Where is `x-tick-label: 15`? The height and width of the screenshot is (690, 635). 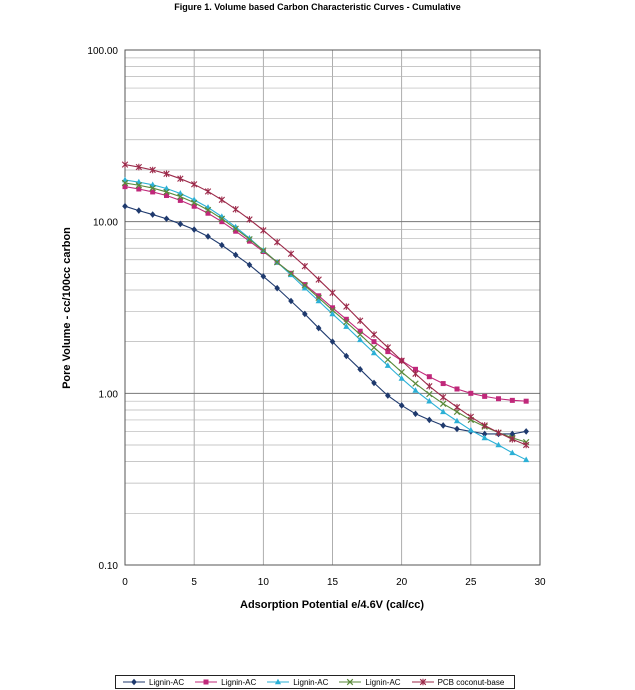 x-tick-label: 15 is located at coordinates (333, 582).